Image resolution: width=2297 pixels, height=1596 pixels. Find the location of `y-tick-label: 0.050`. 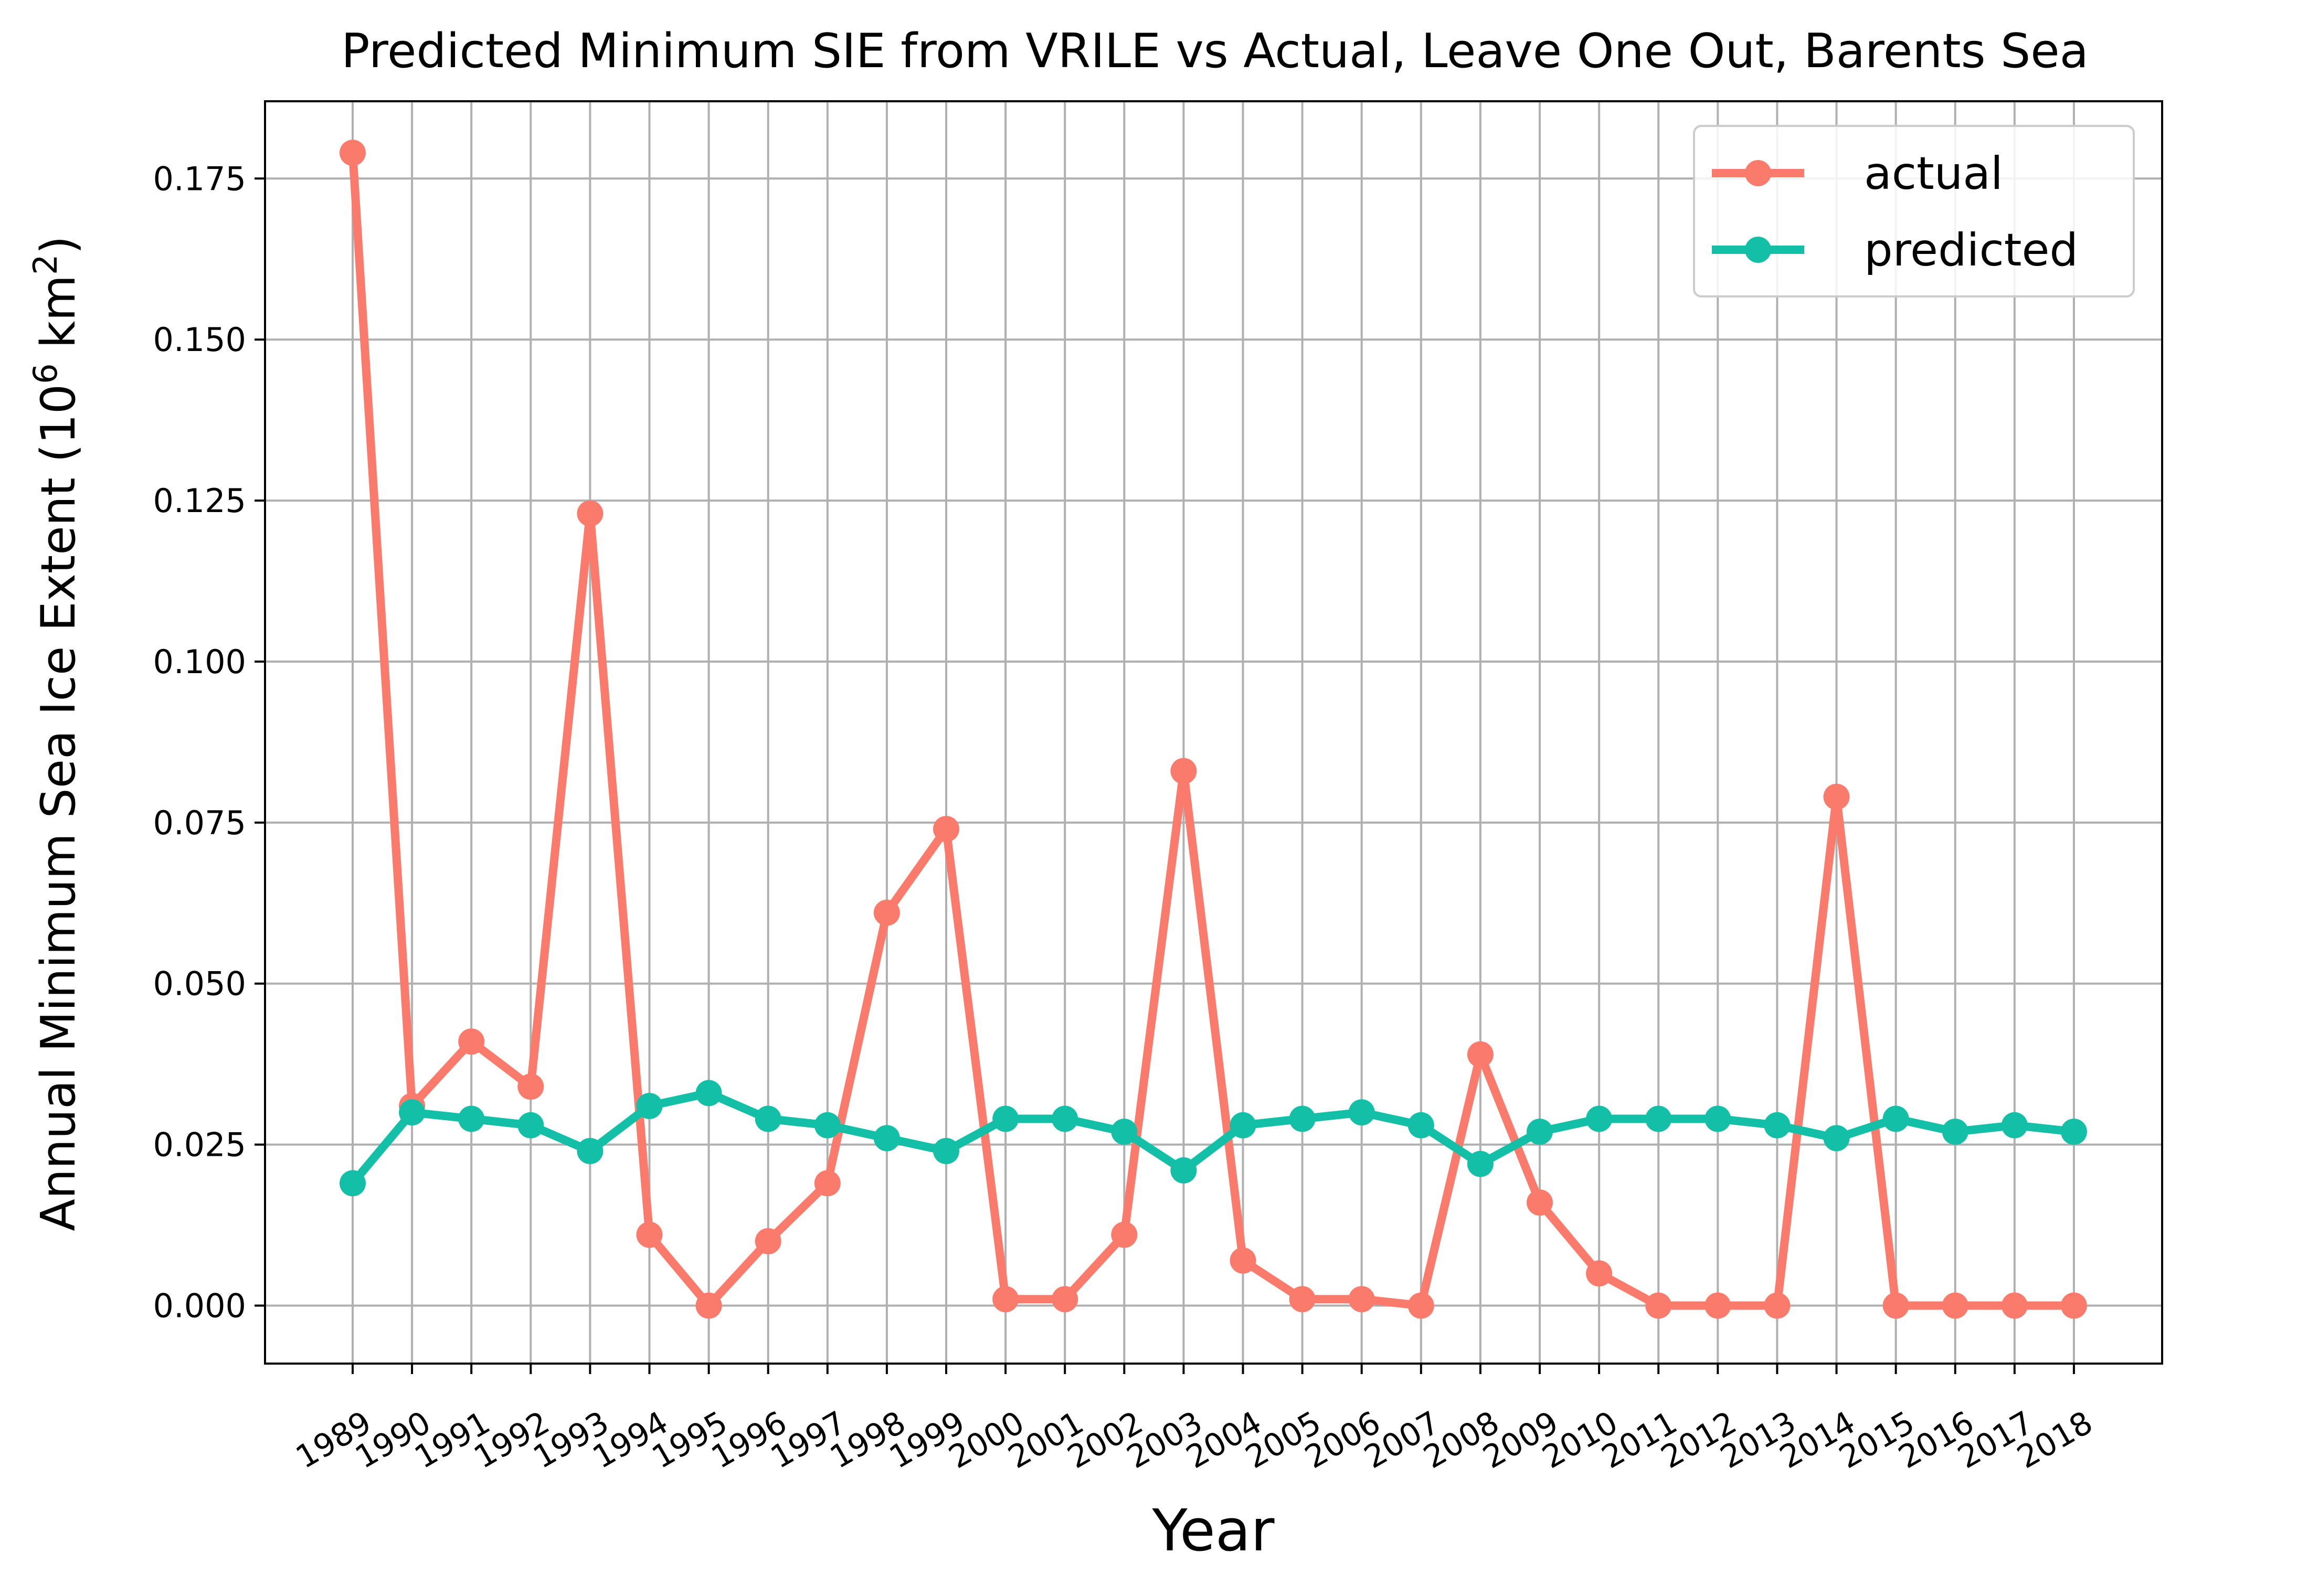

y-tick-label: 0.050 is located at coordinates (200, 984).